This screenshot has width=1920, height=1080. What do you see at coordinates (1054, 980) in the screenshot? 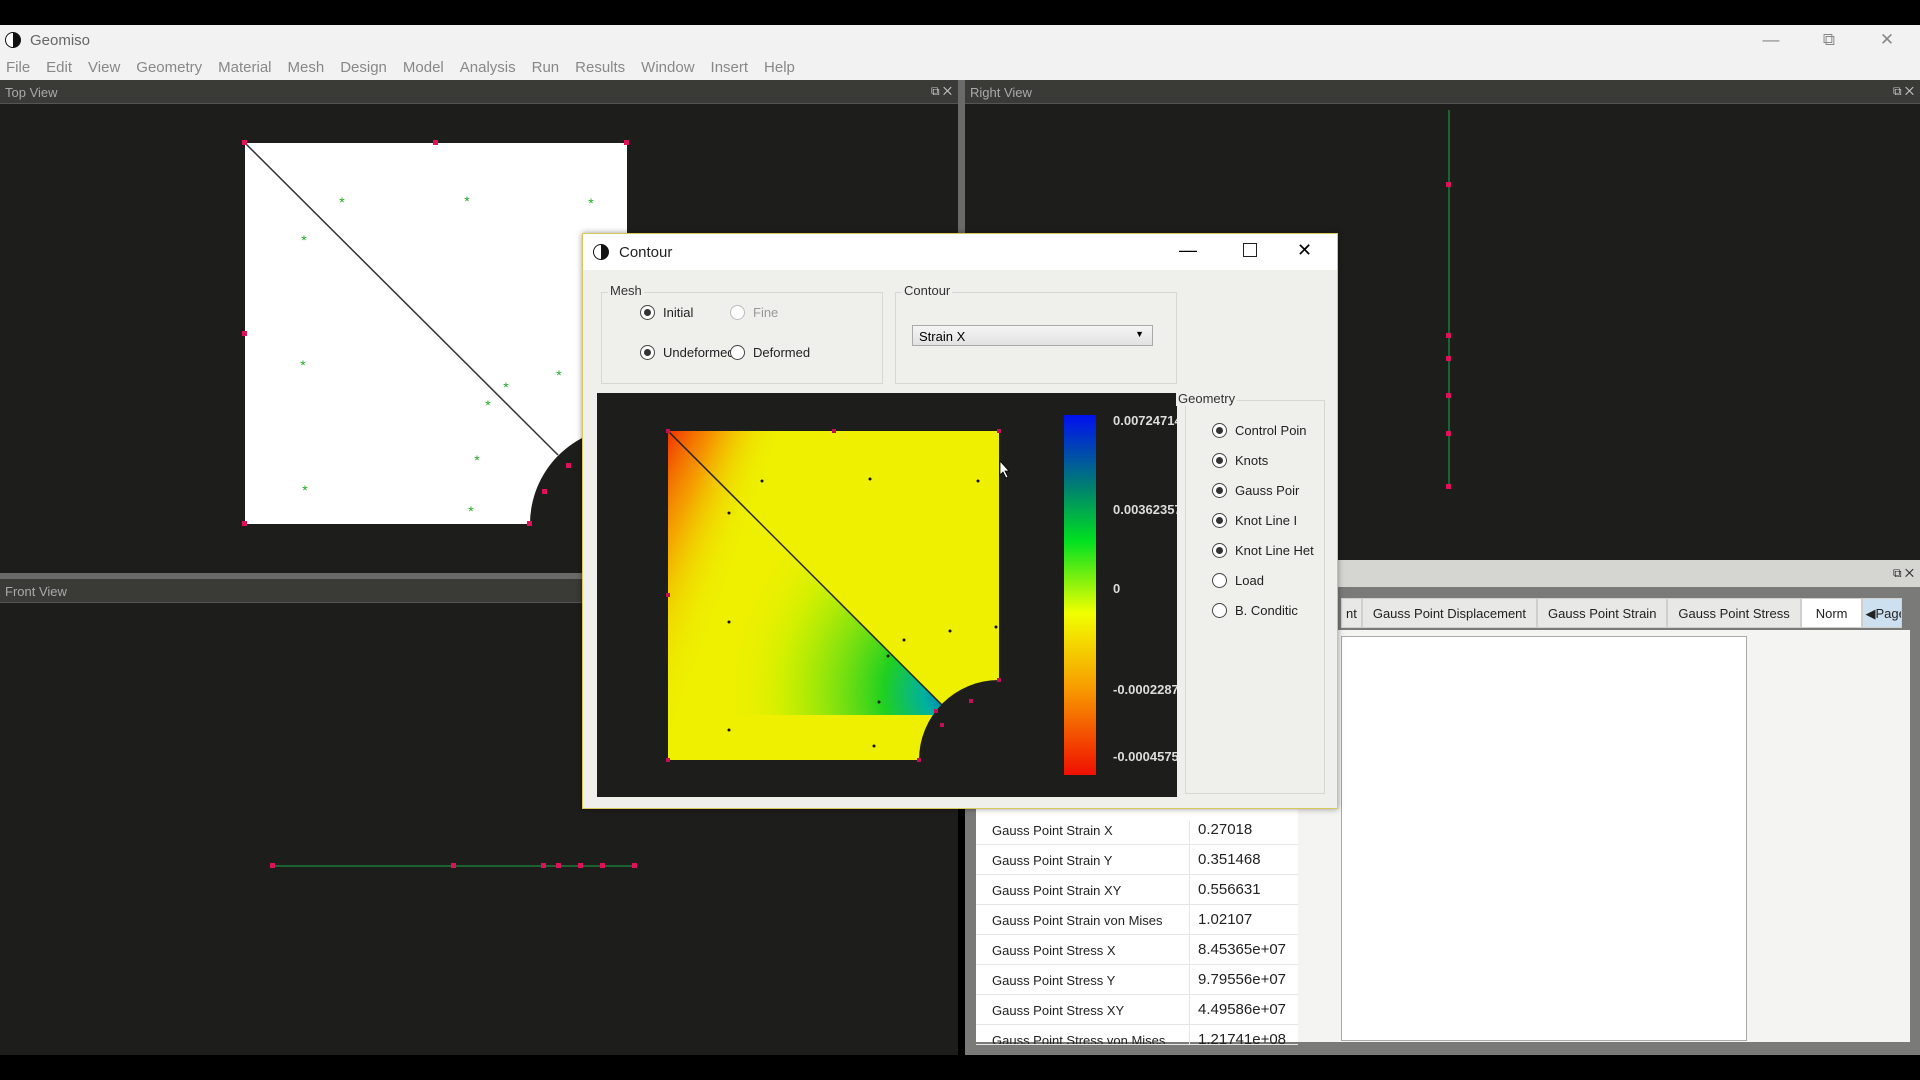
I see `table-cell-name: Gauss Point Stress Y` at bounding box center [1054, 980].